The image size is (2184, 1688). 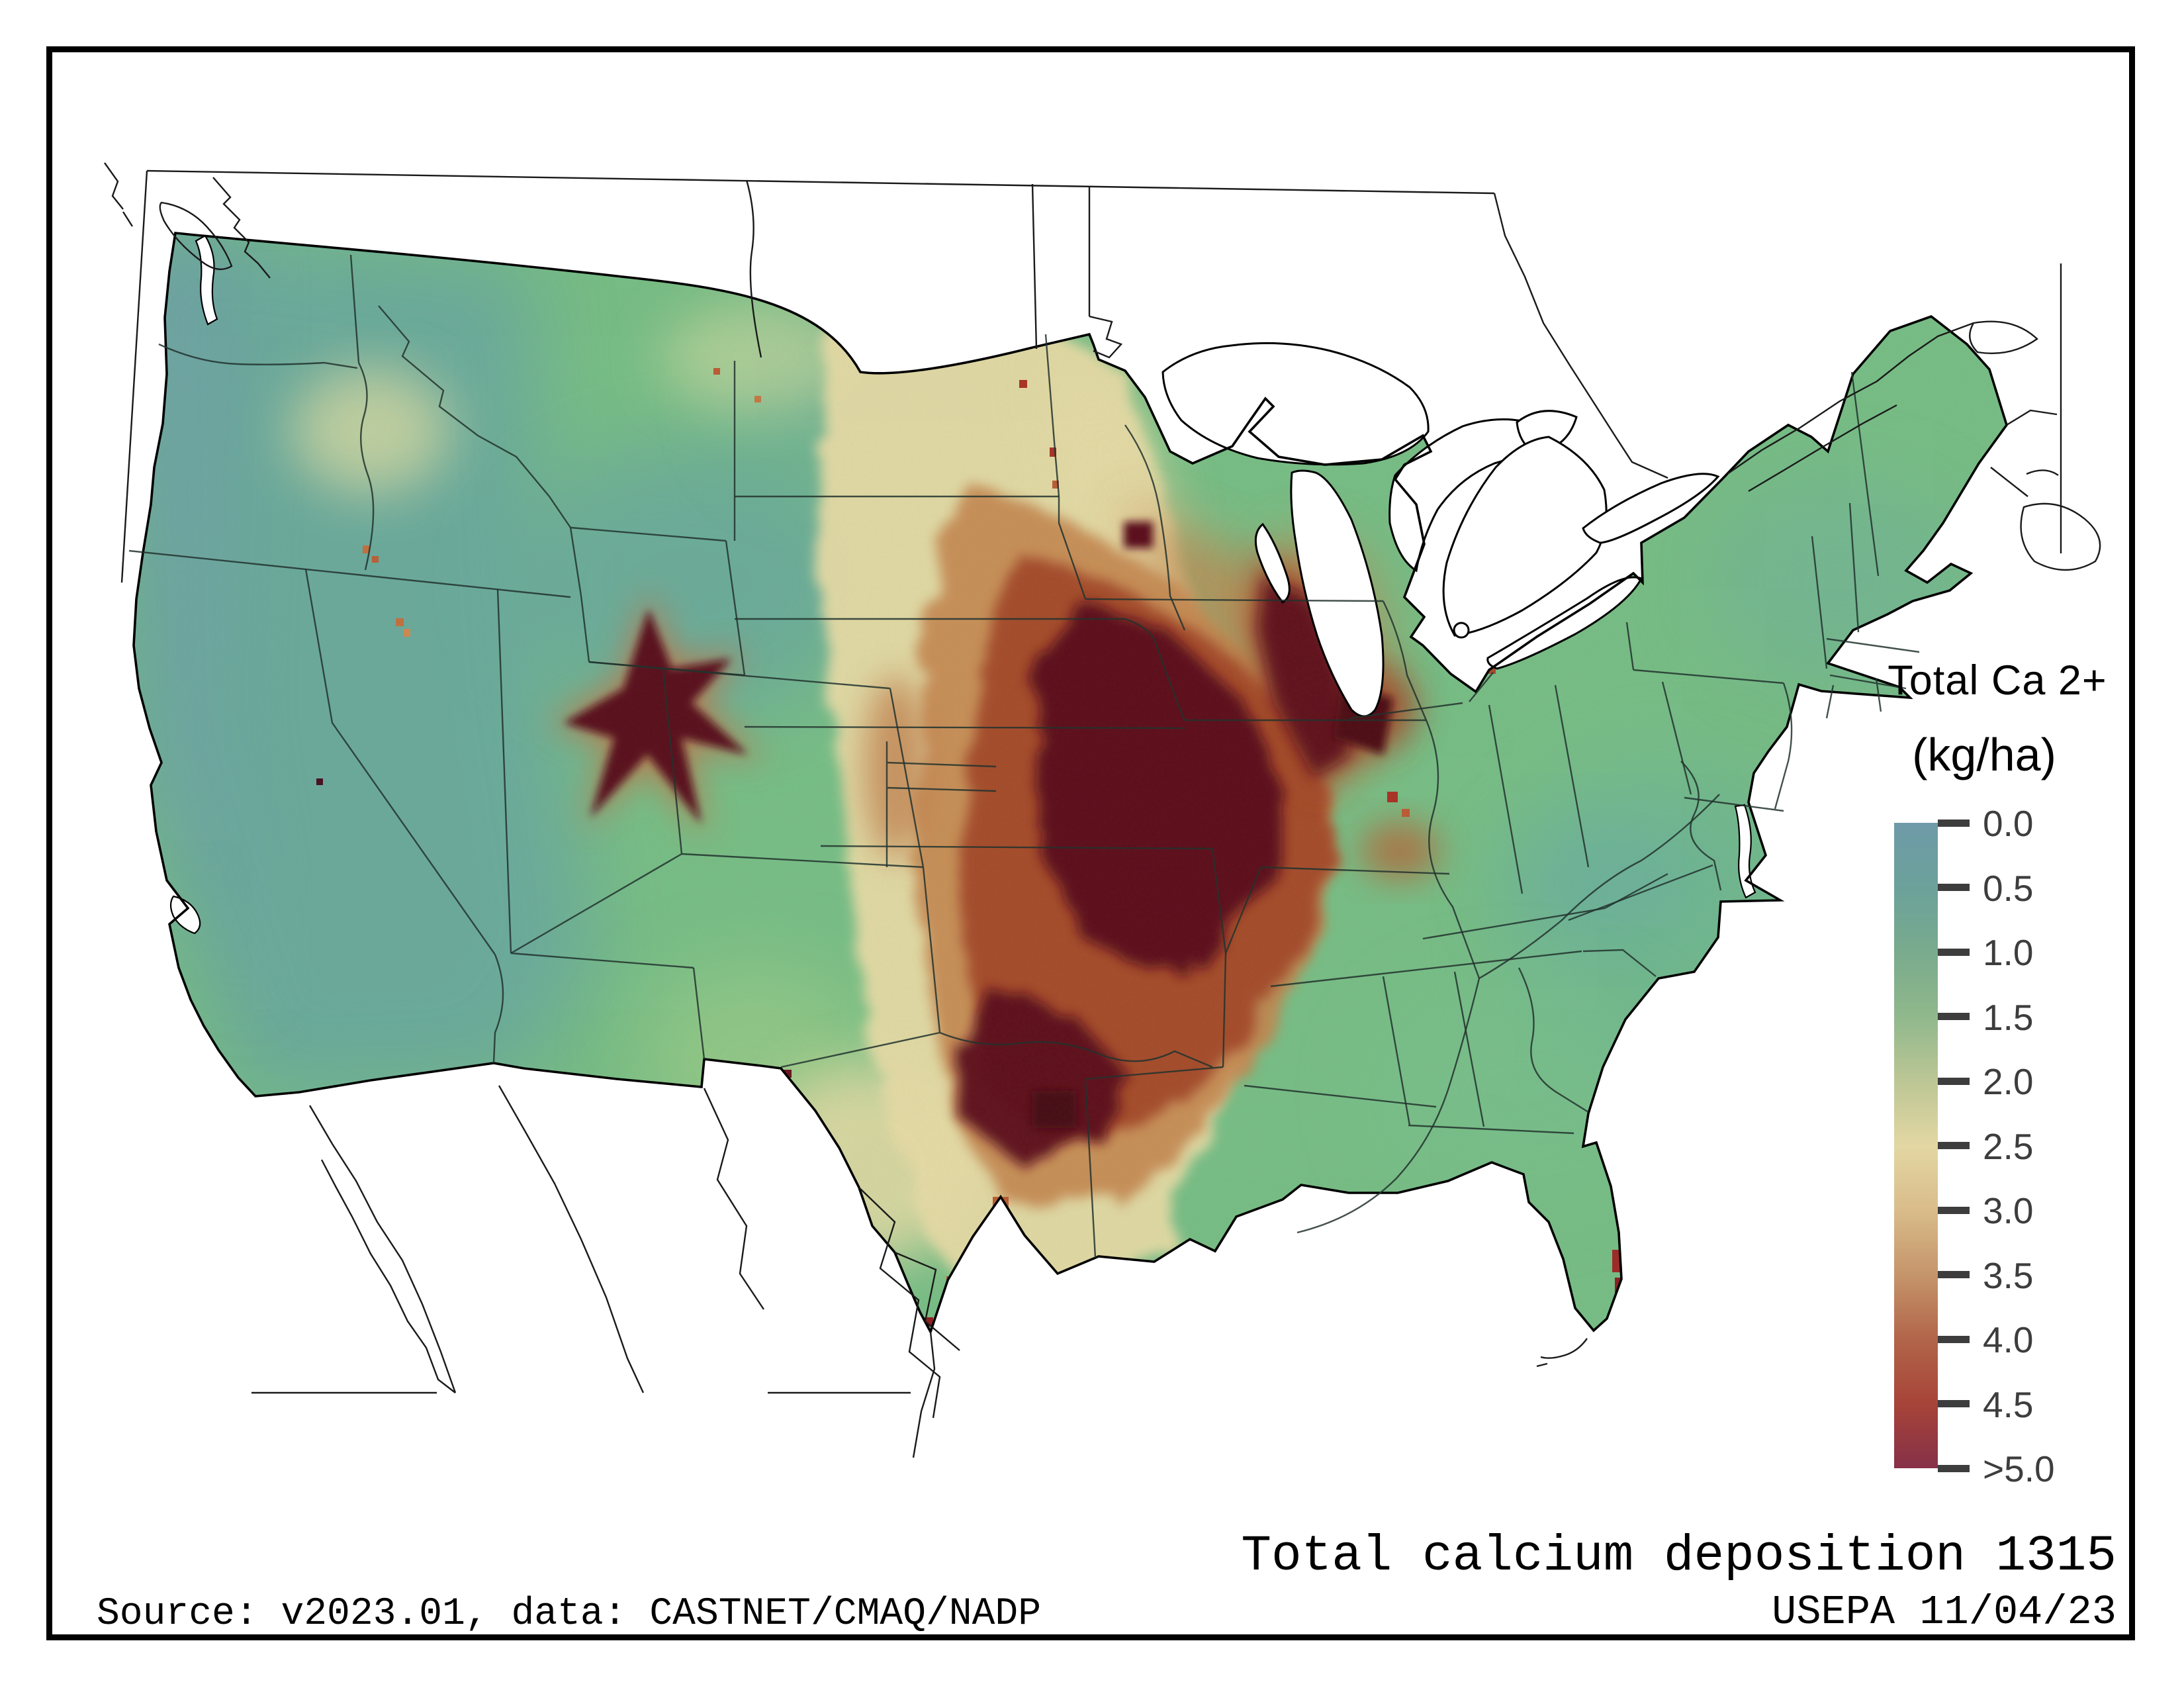 What do you see at coordinates (1997, 680) in the screenshot?
I see `legend-title: Total Ca 2+` at bounding box center [1997, 680].